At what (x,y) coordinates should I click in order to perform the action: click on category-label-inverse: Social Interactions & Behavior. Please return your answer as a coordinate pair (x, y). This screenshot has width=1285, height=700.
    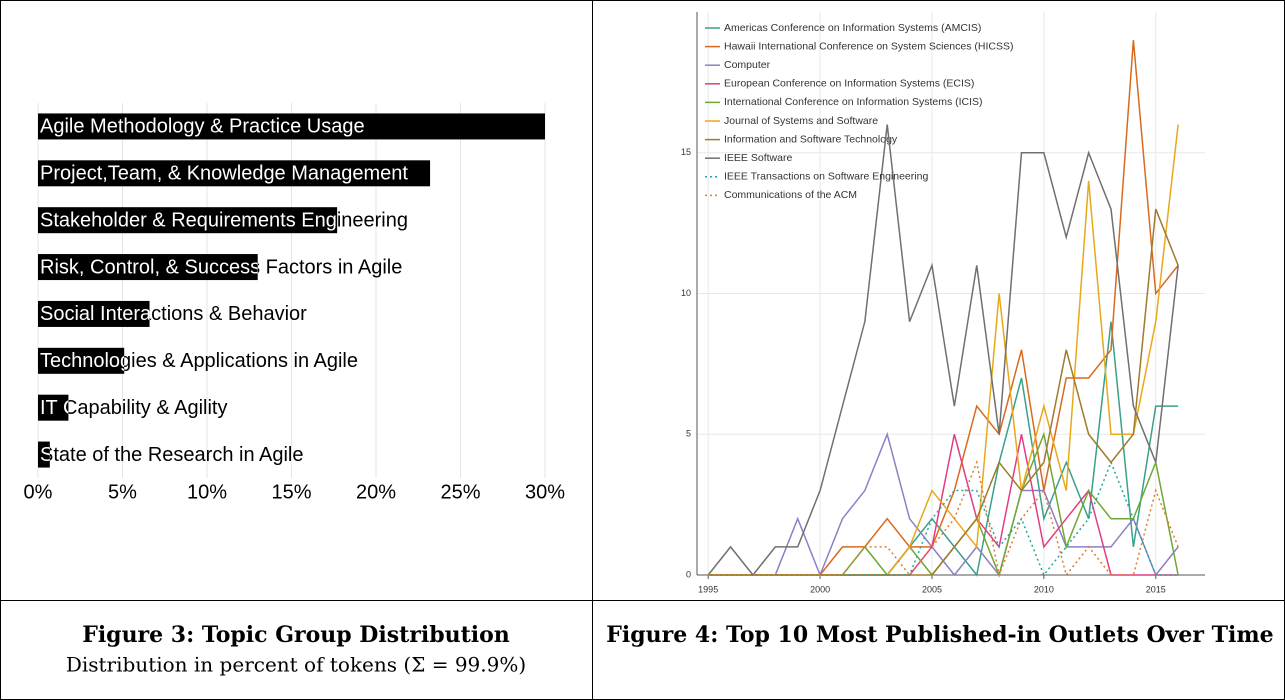
    Looking at the image, I should click on (173, 314).